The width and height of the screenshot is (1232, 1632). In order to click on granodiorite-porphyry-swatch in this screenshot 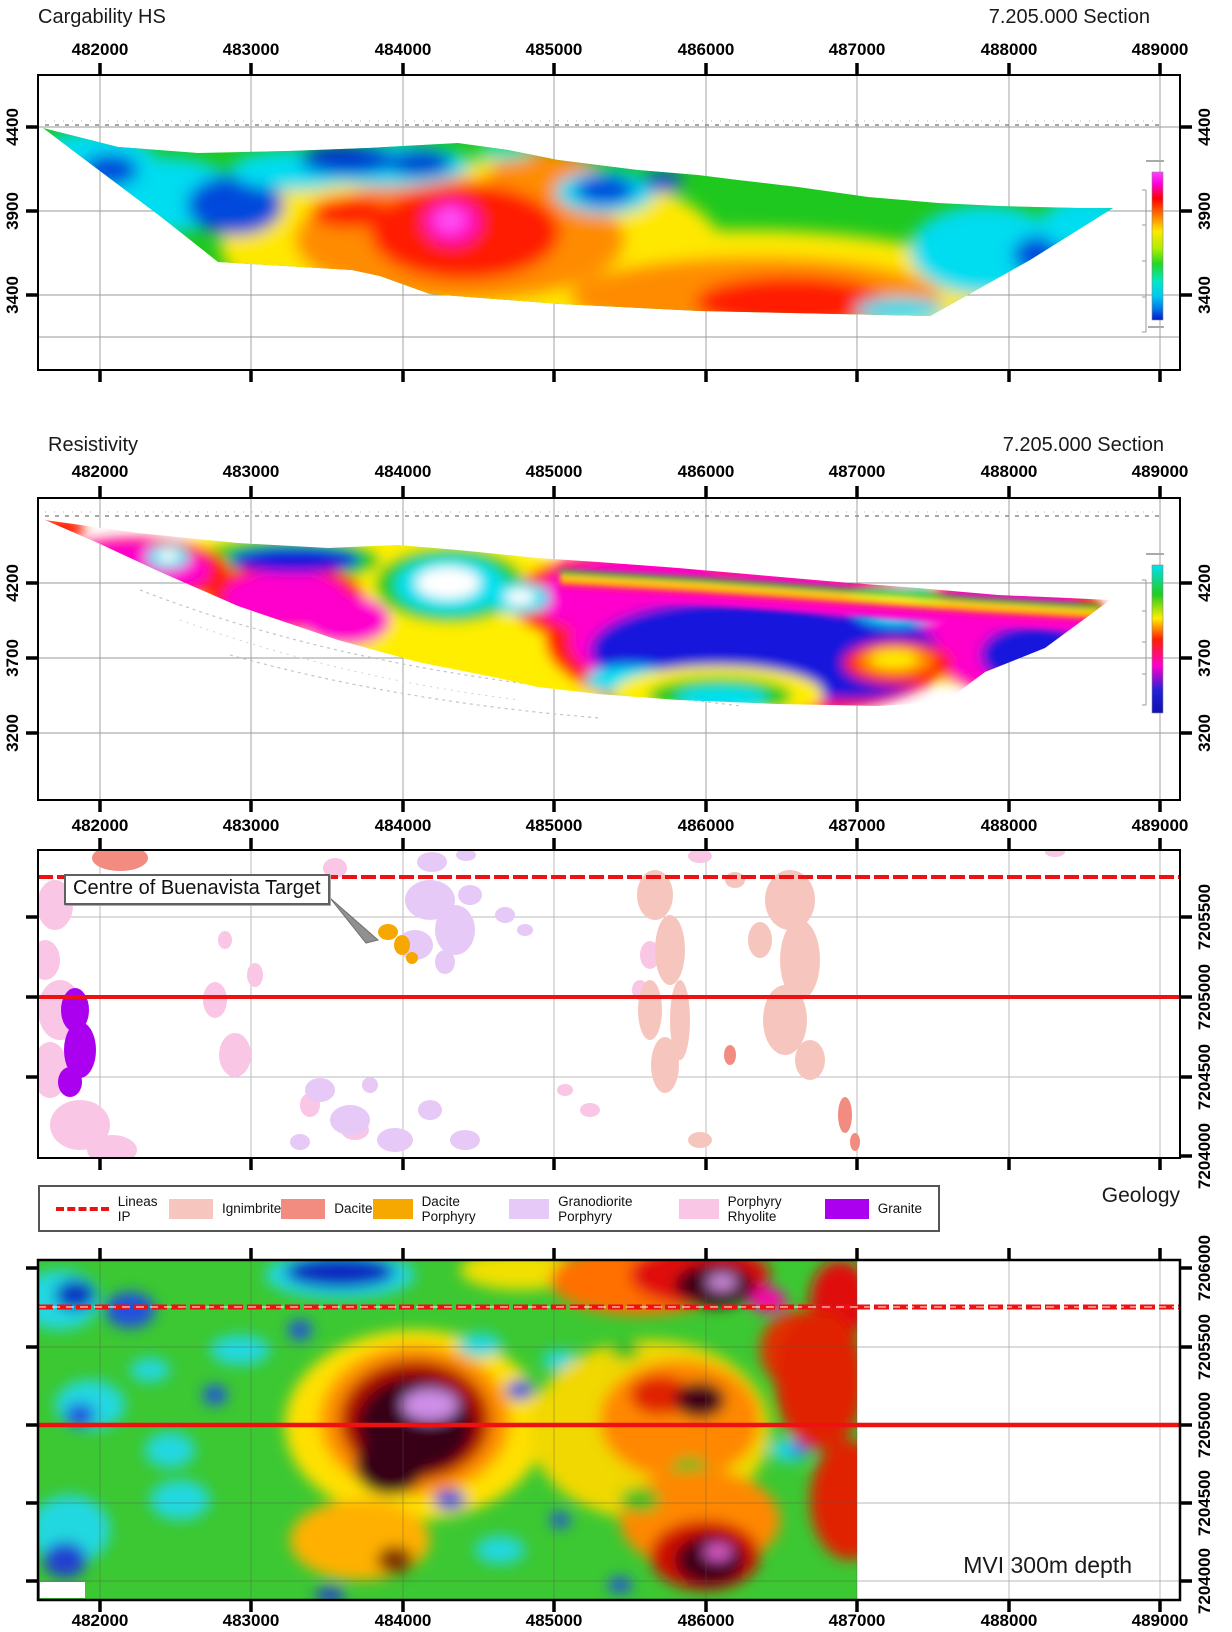, I will do `click(529, 1208)`.